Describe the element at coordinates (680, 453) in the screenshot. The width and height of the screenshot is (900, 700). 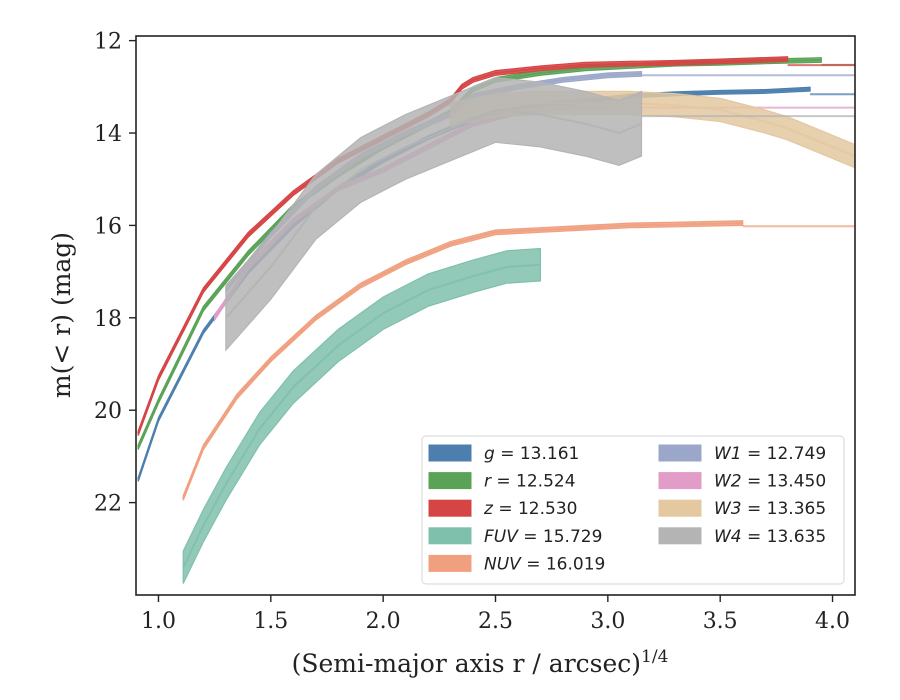
I see `legend-swatch-w1` at that location.